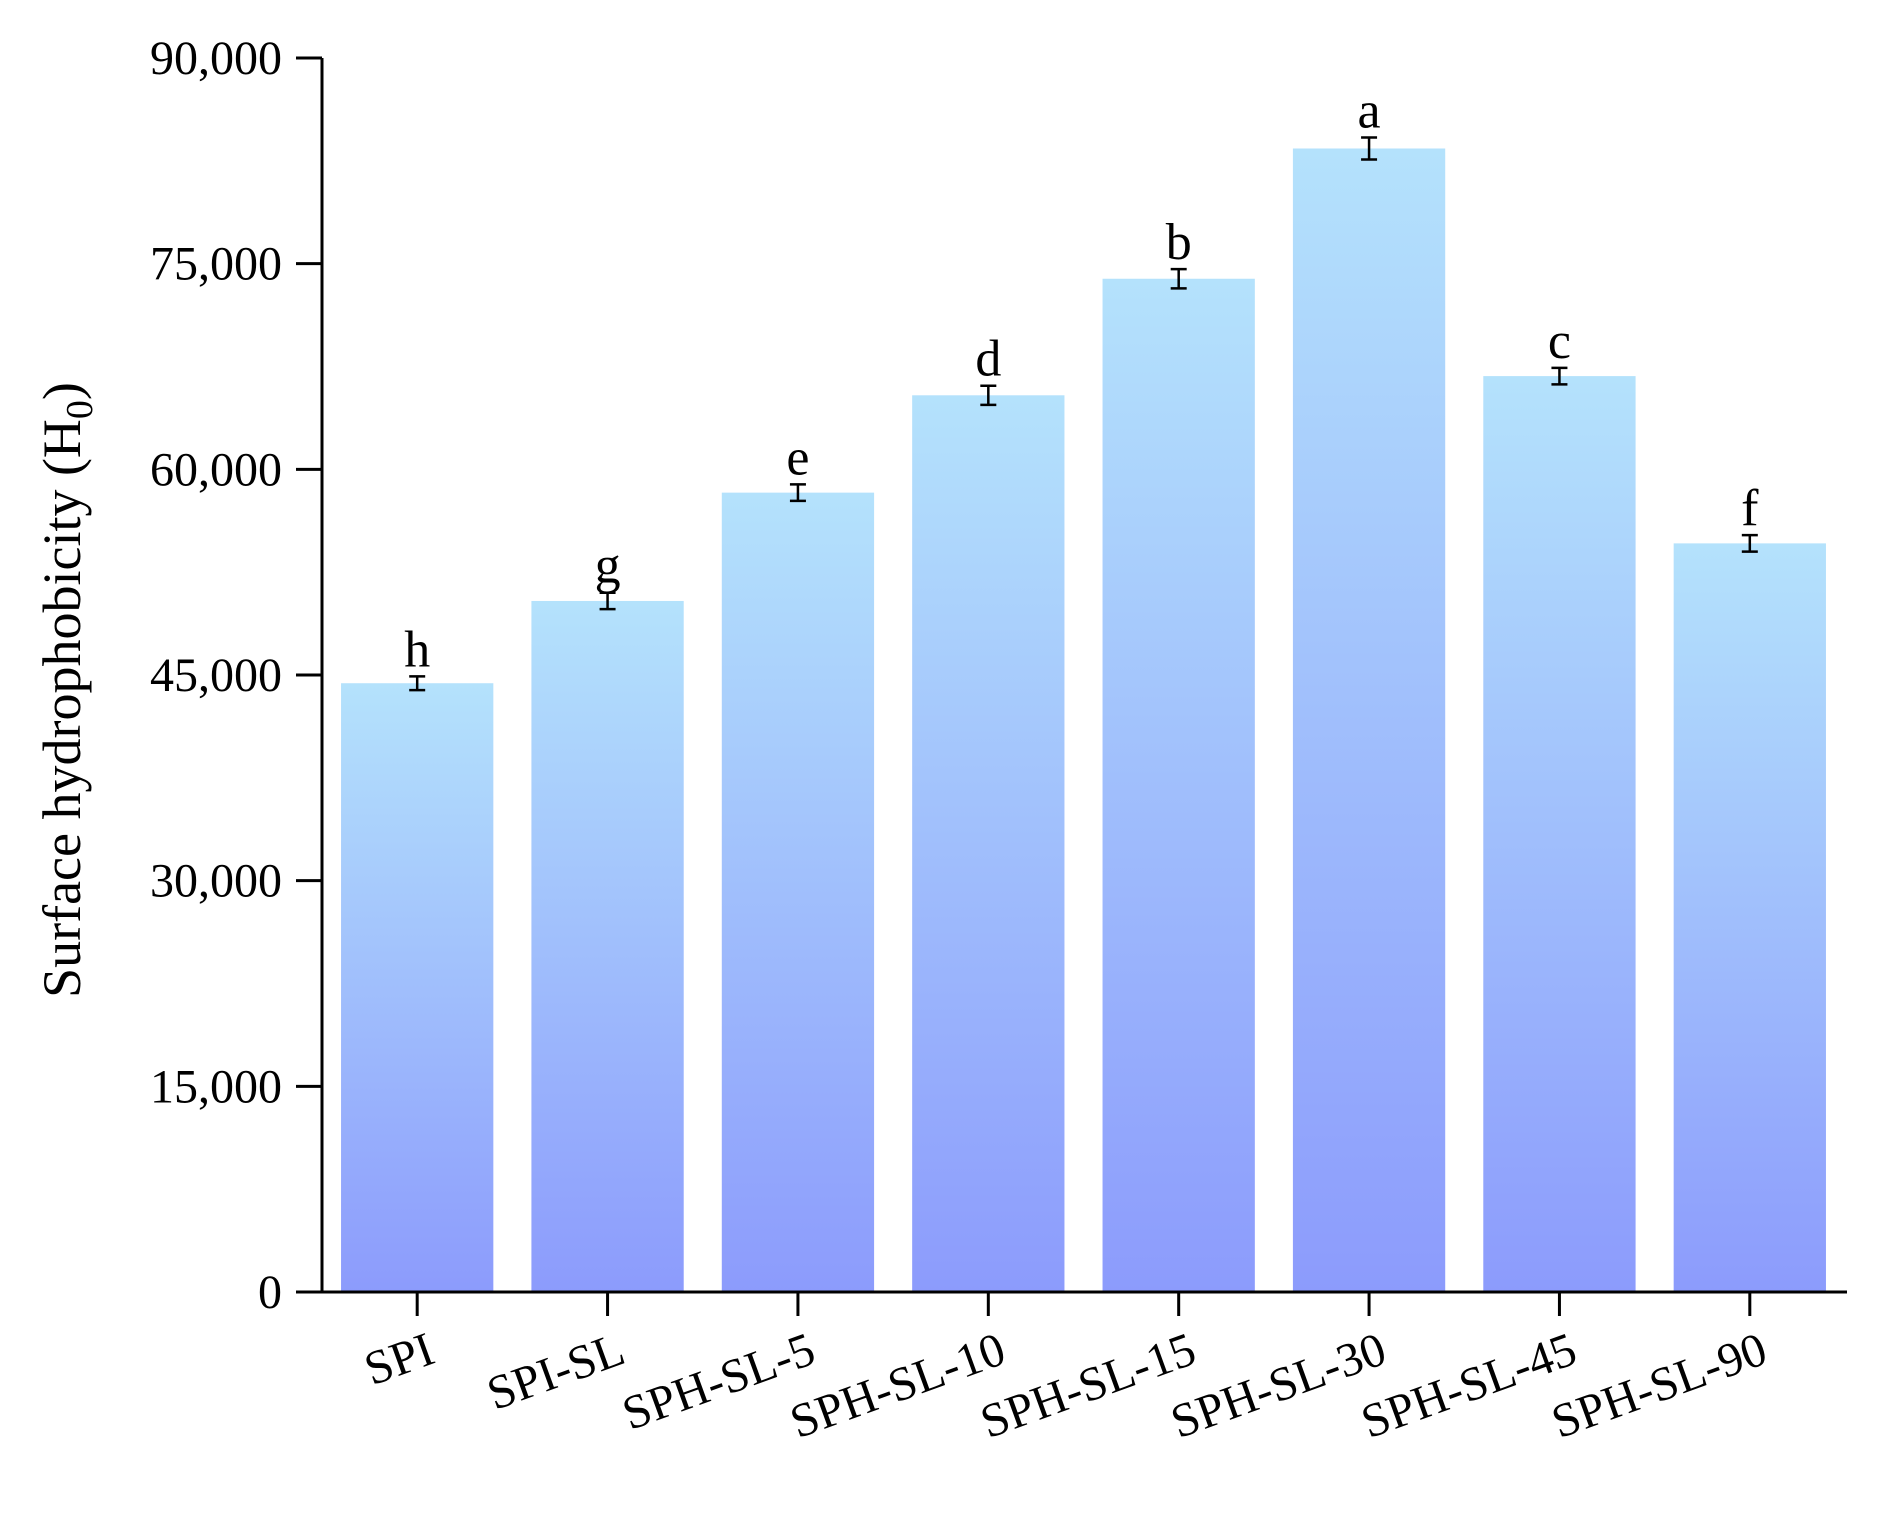 The image size is (1877, 1517). Describe the element at coordinates (1469, 1386) in the screenshot. I see `x-category-label: SPH-SL-45` at that location.